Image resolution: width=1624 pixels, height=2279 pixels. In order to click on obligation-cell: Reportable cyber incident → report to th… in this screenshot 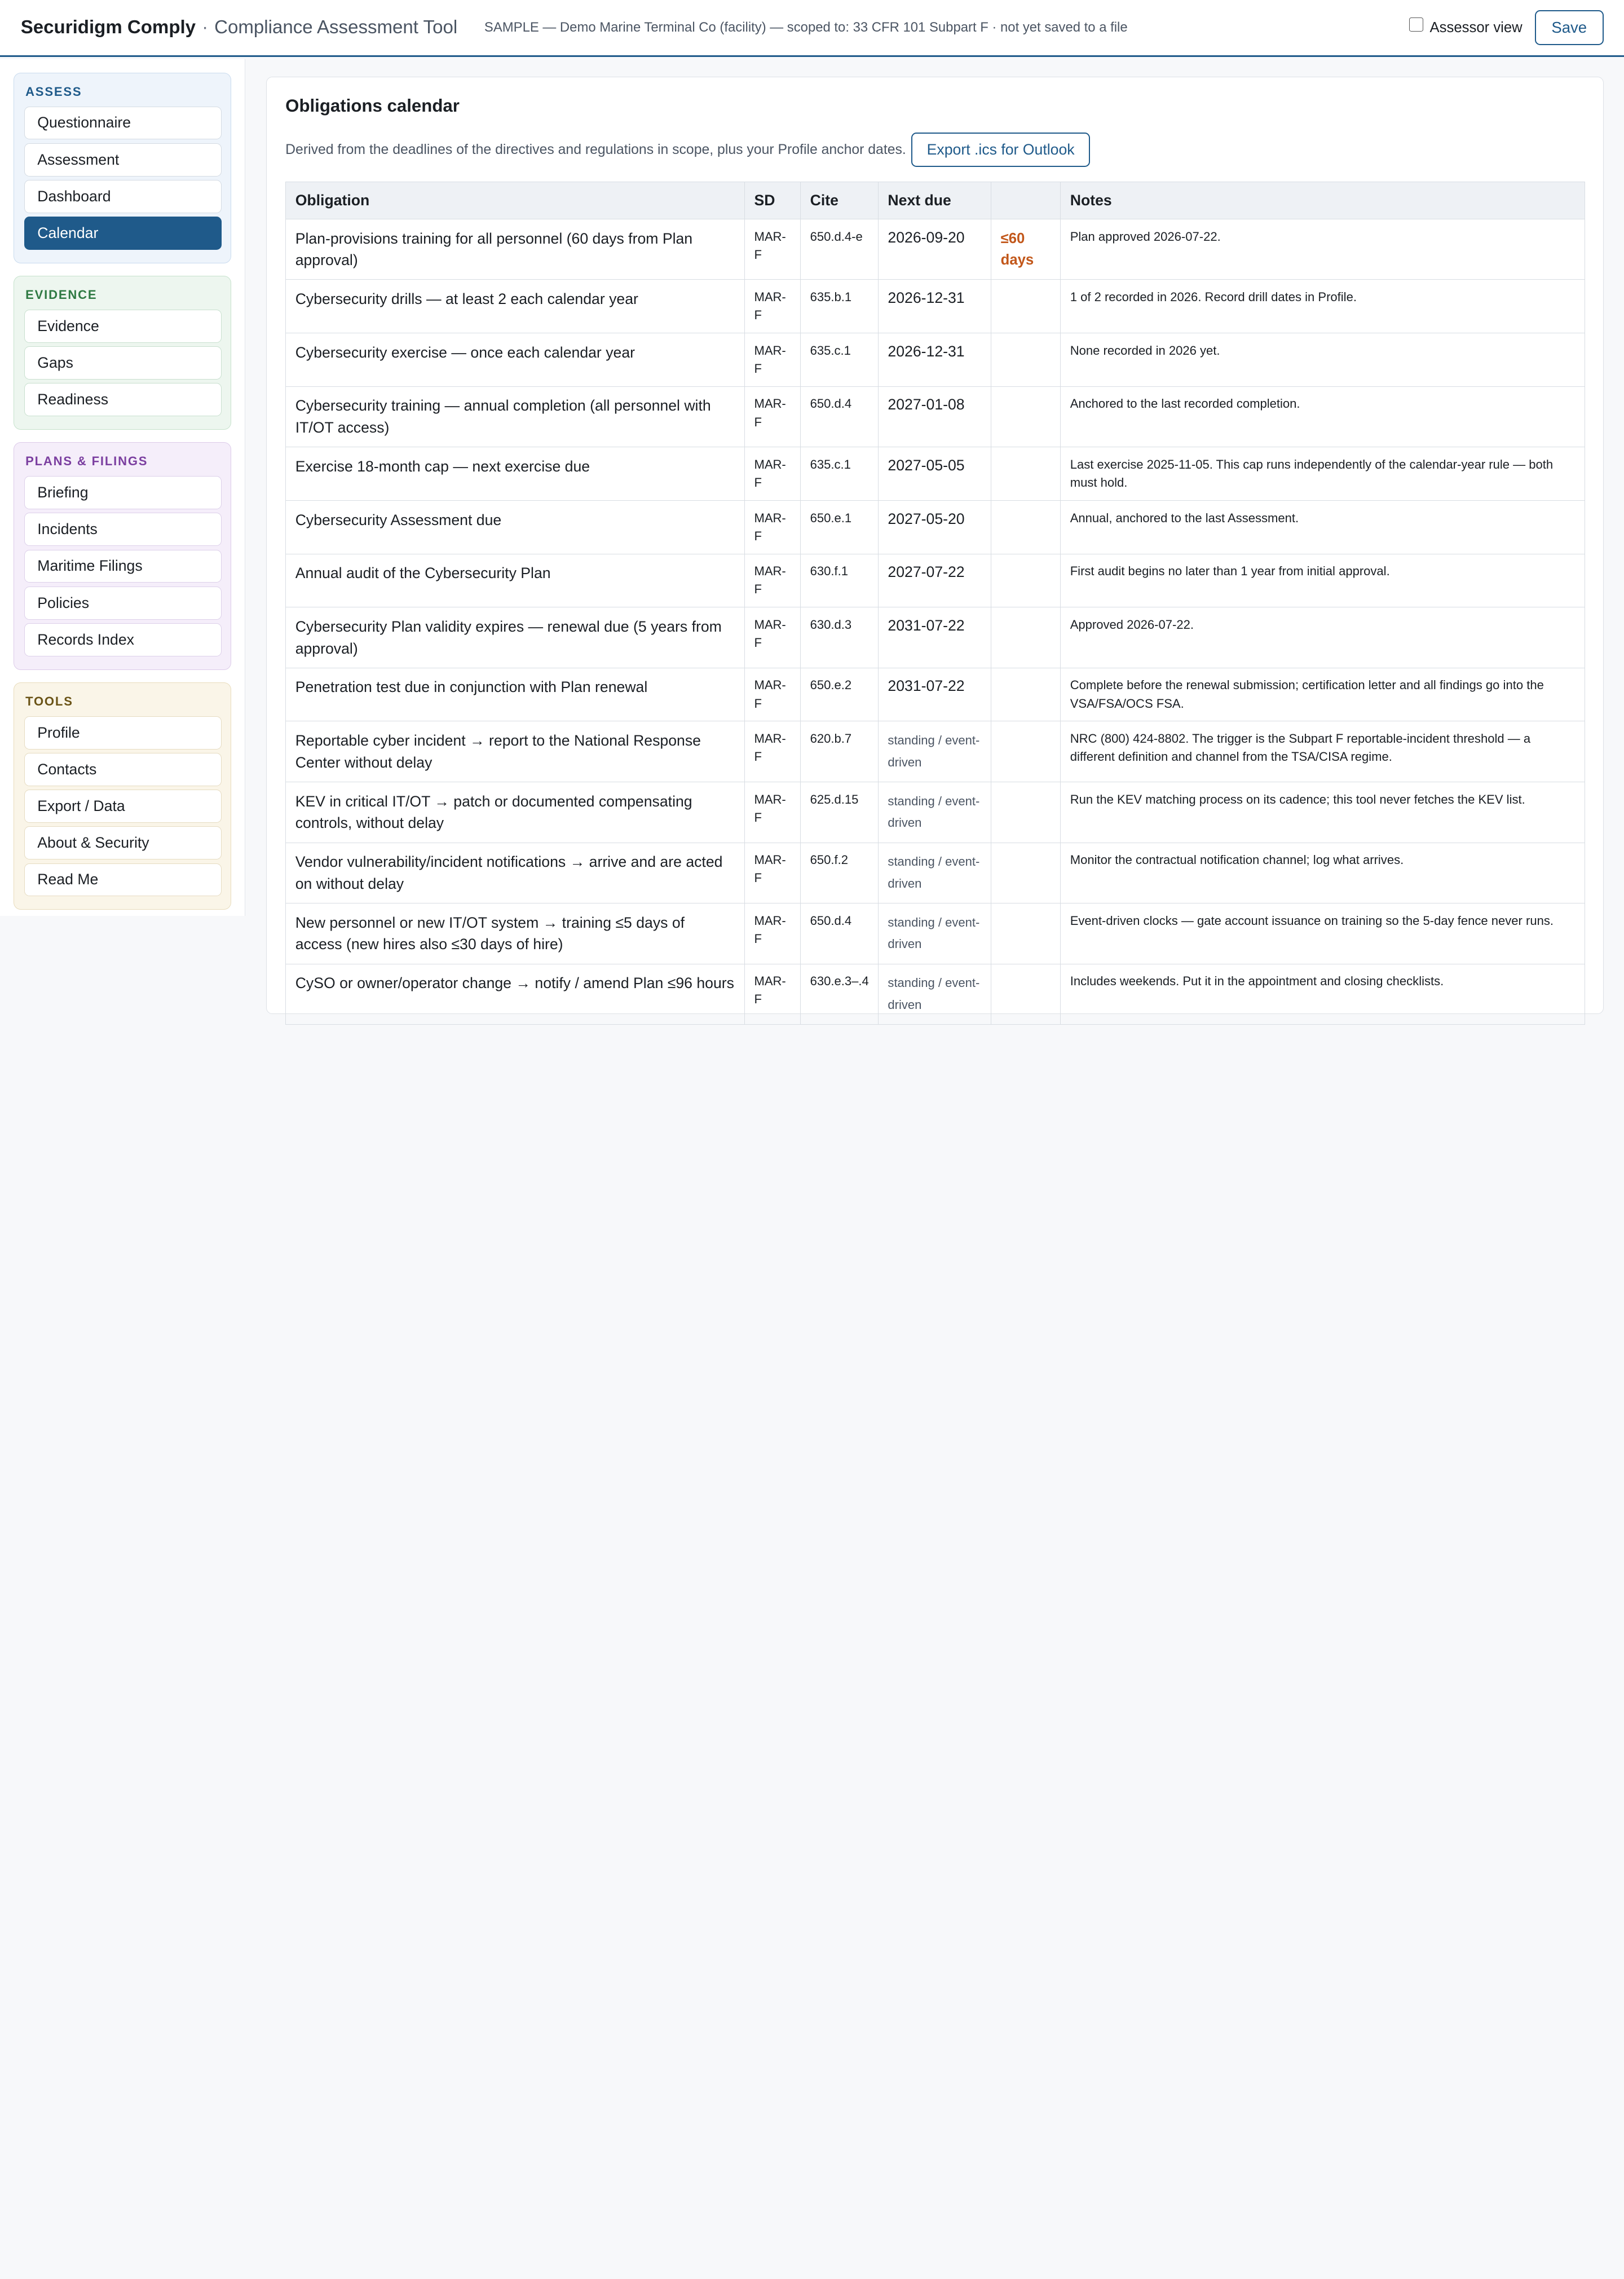, I will do `click(515, 751)`.